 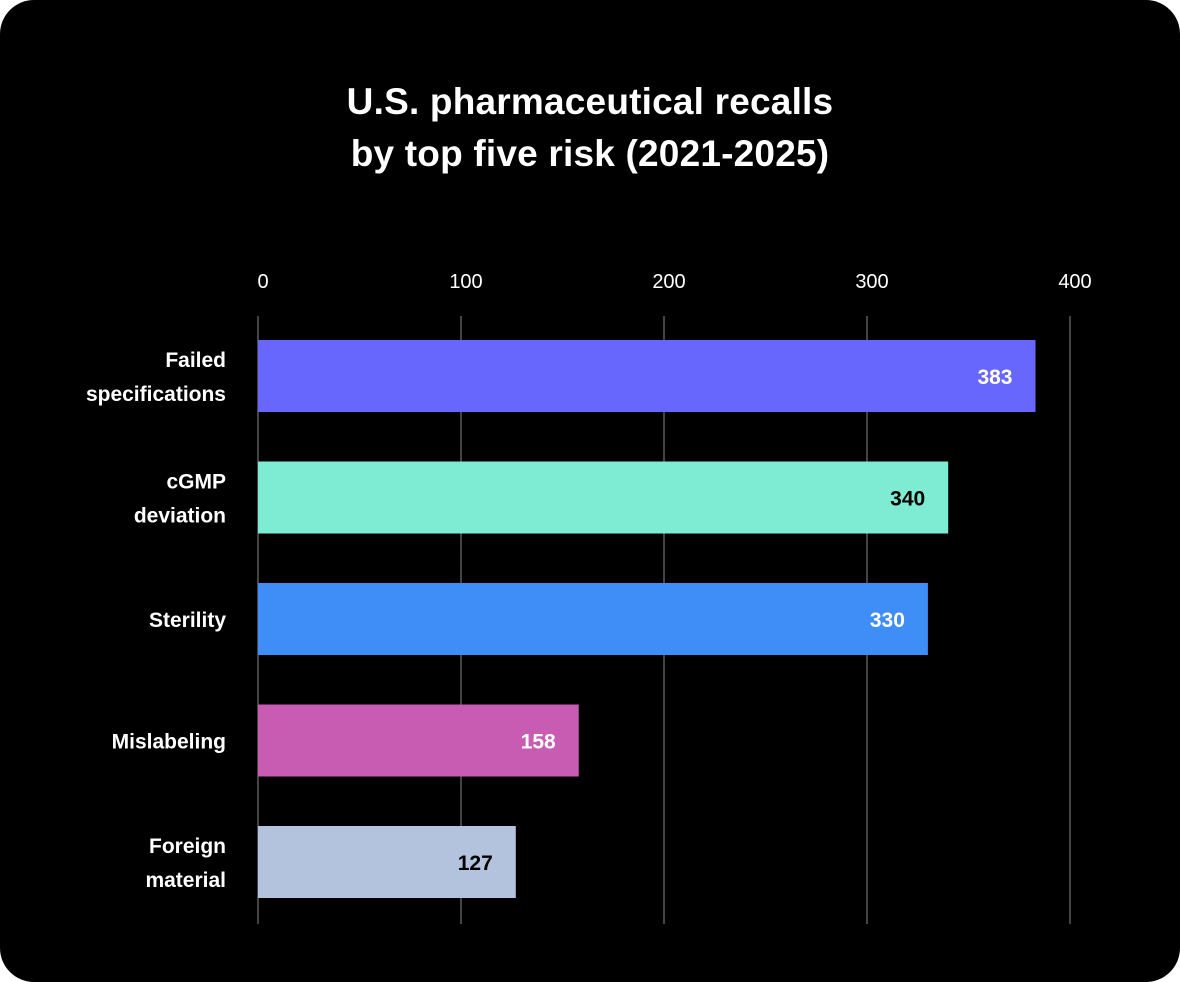 I want to click on x-tick-label-200: 200, so click(x=668, y=282).